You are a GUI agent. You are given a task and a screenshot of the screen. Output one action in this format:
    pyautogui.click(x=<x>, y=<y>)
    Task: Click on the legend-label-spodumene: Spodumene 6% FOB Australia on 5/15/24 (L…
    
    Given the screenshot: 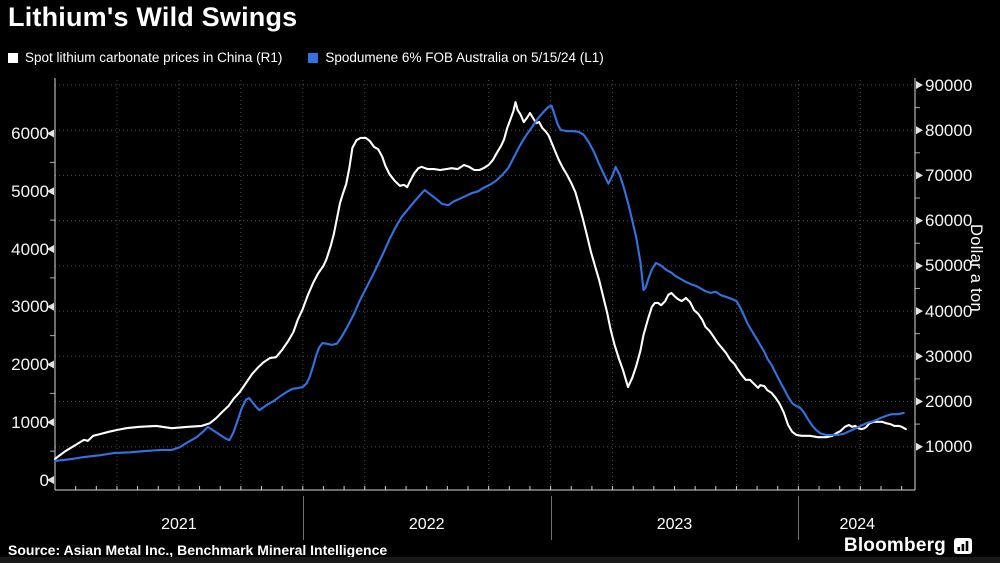 What is the action you would take?
    pyautogui.click(x=464, y=57)
    